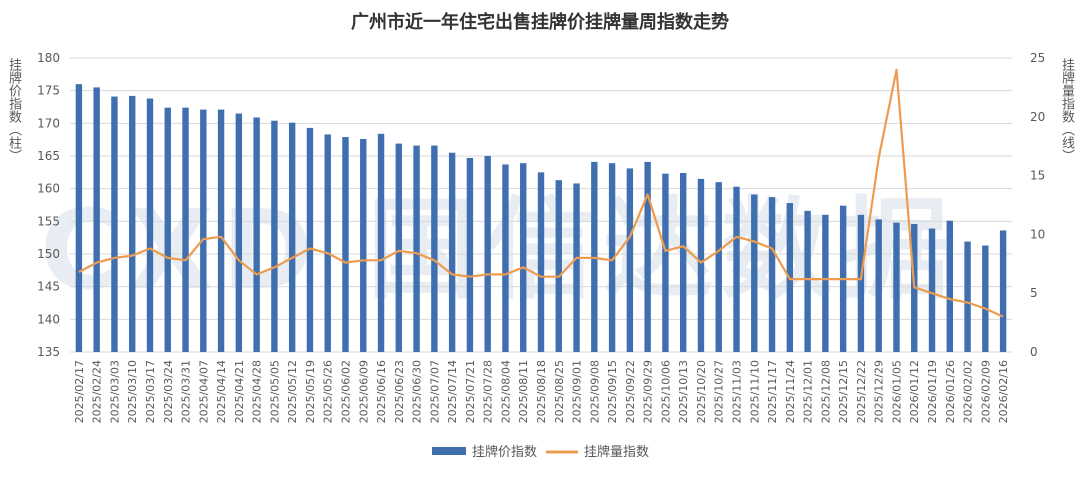  Describe the element at coordinates (488, 391) in the screenshot. I see `x-tick-label: 2025/07/28` at that location.